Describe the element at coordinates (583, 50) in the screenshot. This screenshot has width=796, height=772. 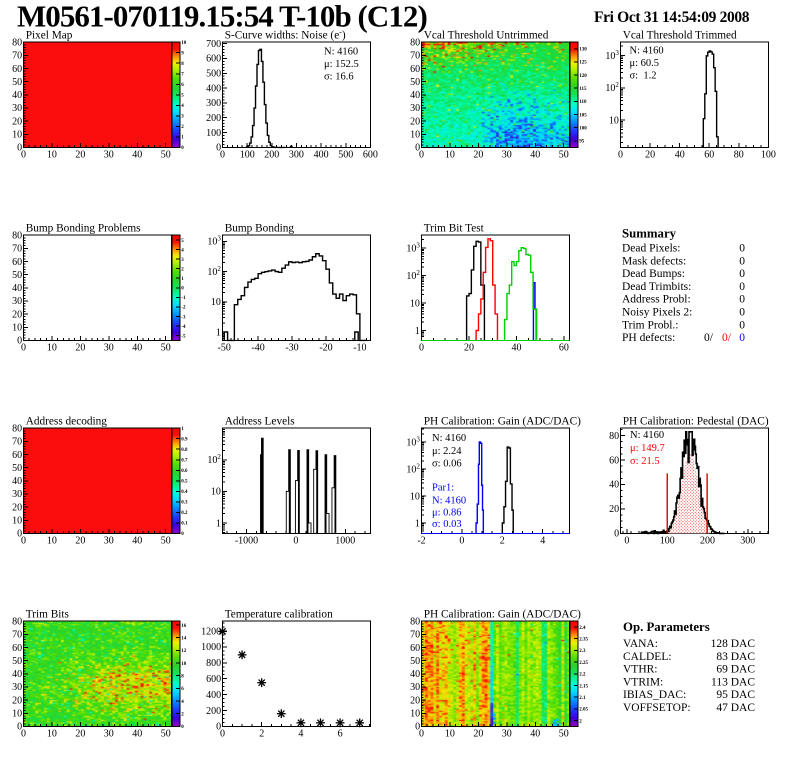
I see `svg-text: 130` at that location.